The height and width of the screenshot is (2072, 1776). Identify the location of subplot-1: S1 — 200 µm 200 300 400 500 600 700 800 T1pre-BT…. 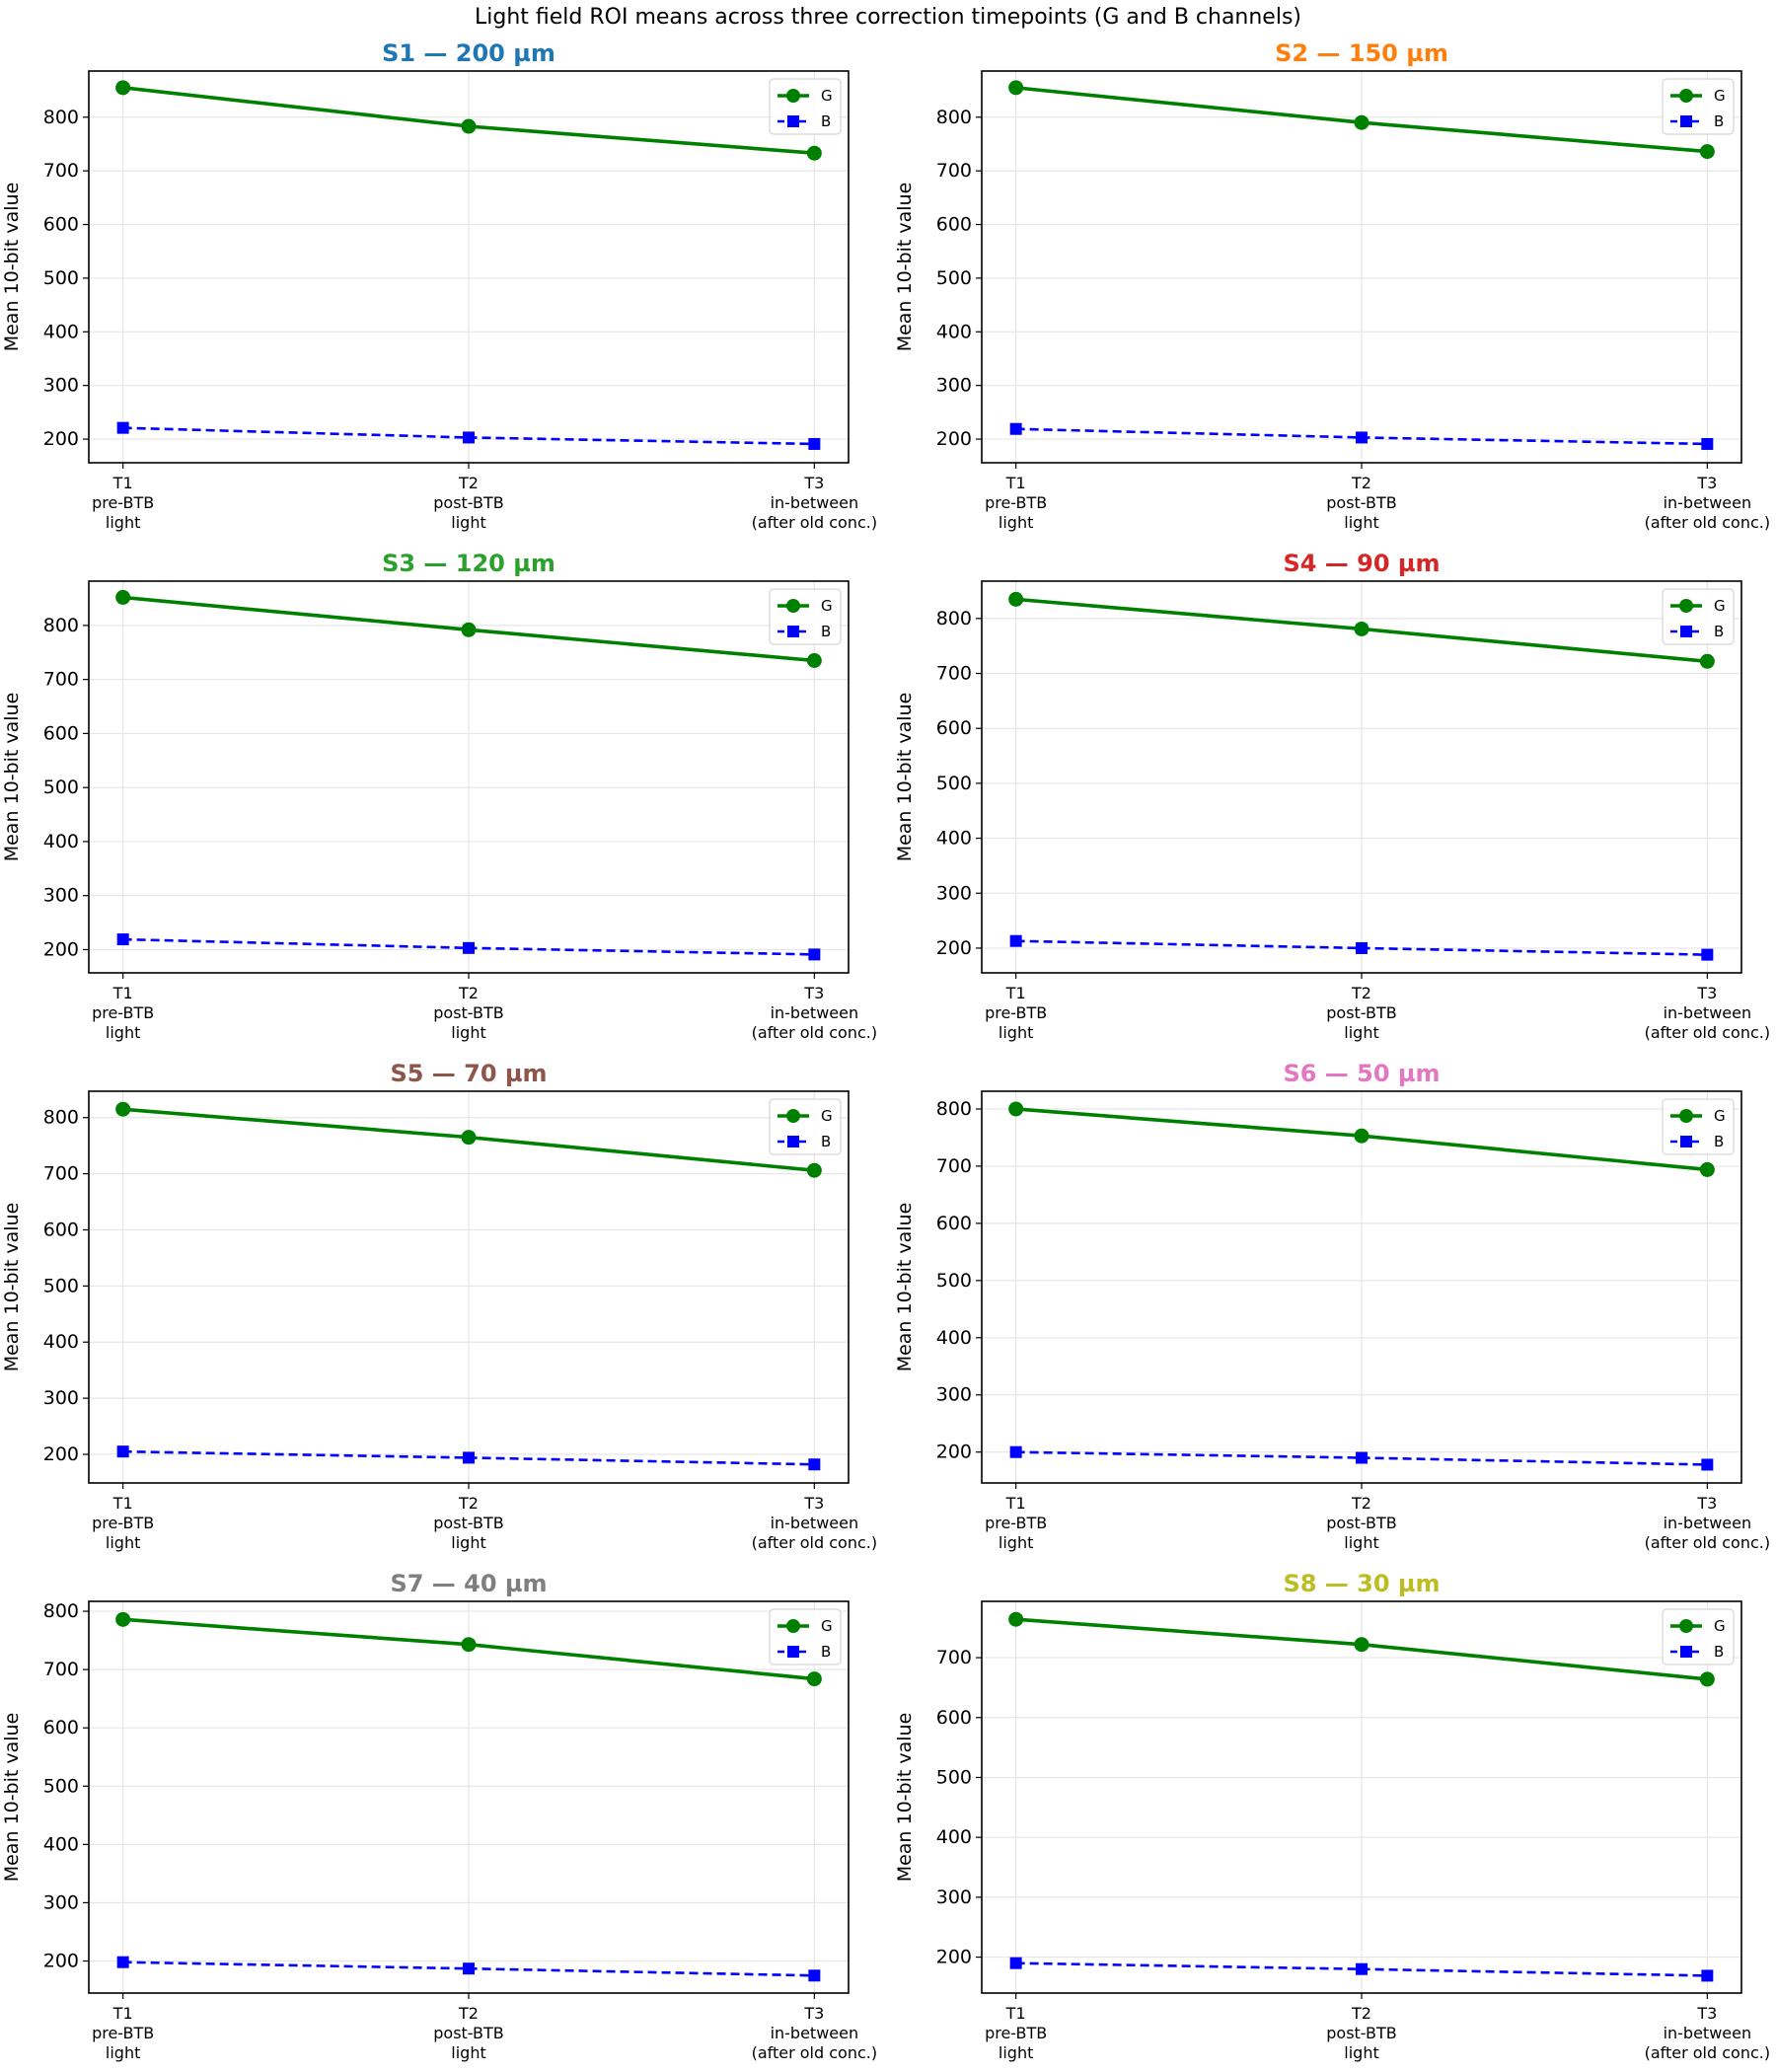
(439, 285).